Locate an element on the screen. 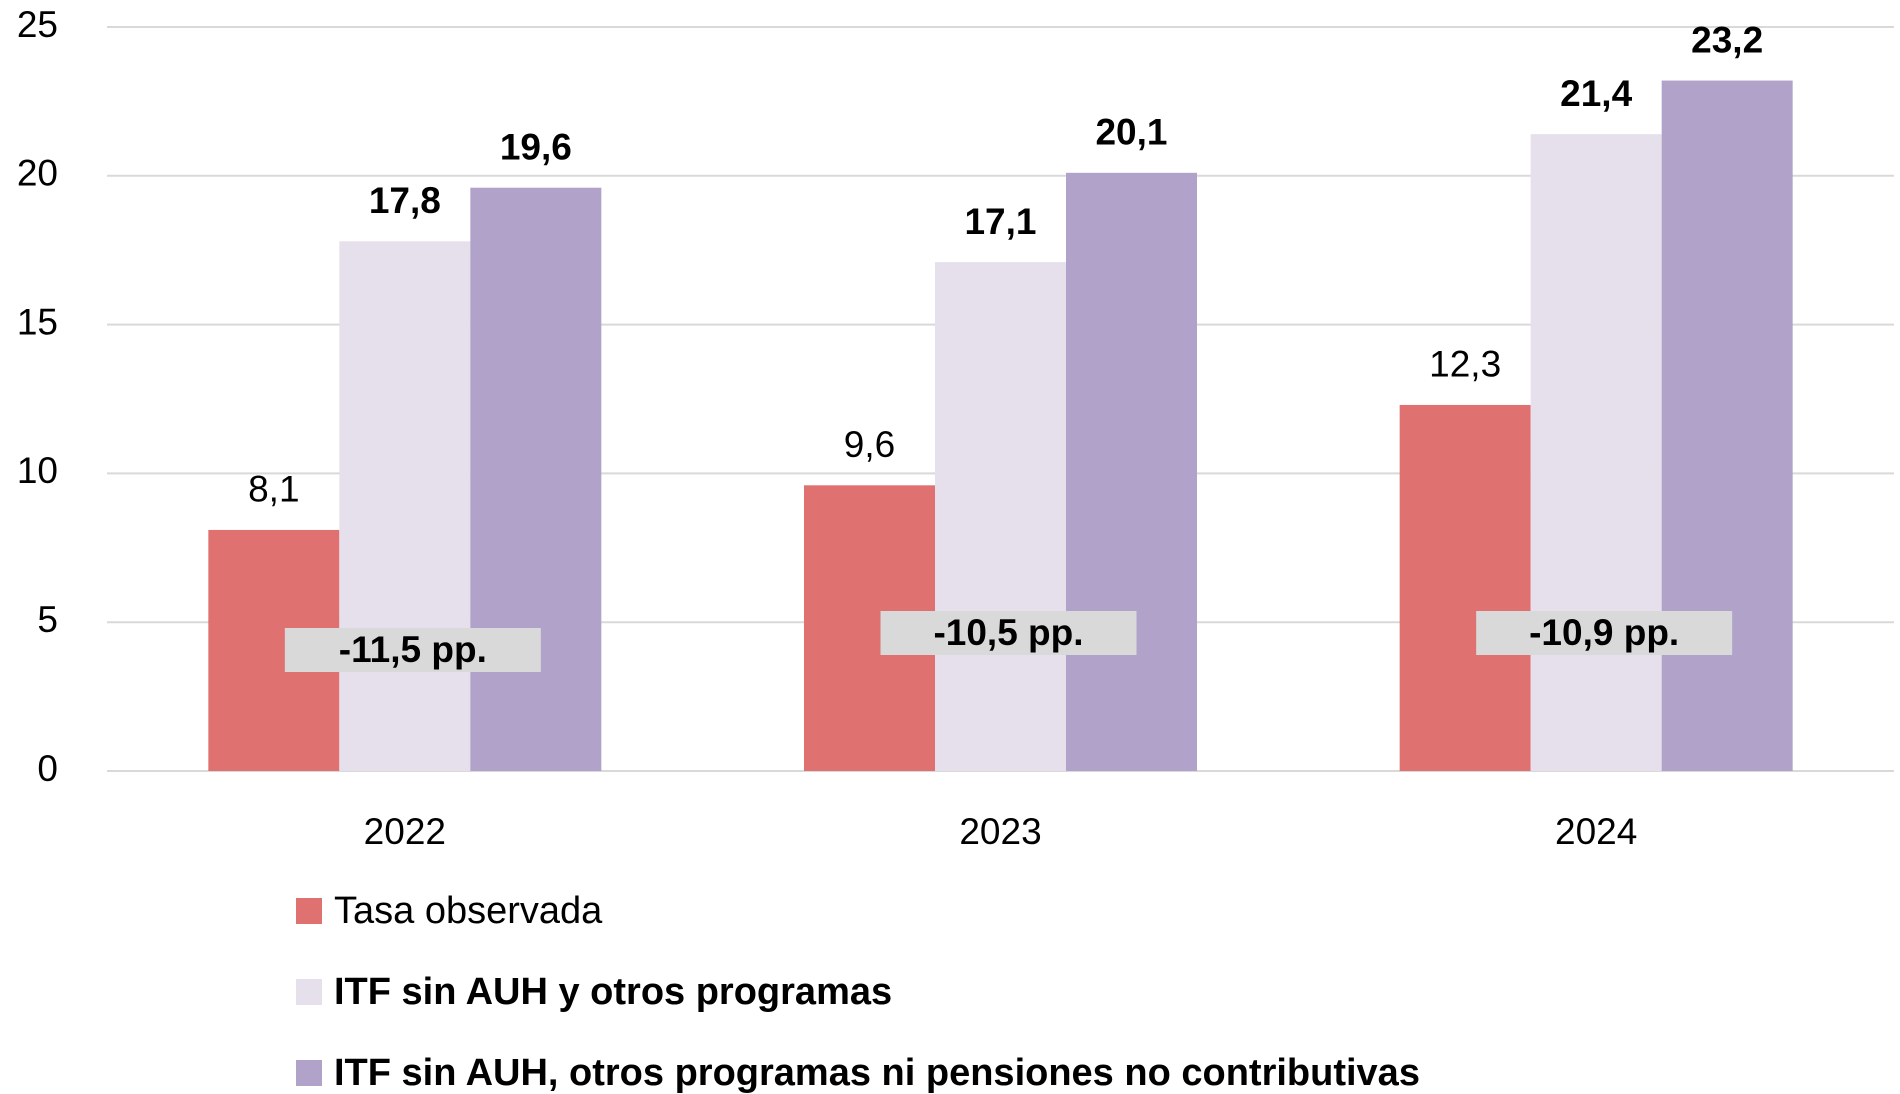 The image size is (1900, 1094). annotation: -10,5 pp. is located at coordinates (1008, 632).